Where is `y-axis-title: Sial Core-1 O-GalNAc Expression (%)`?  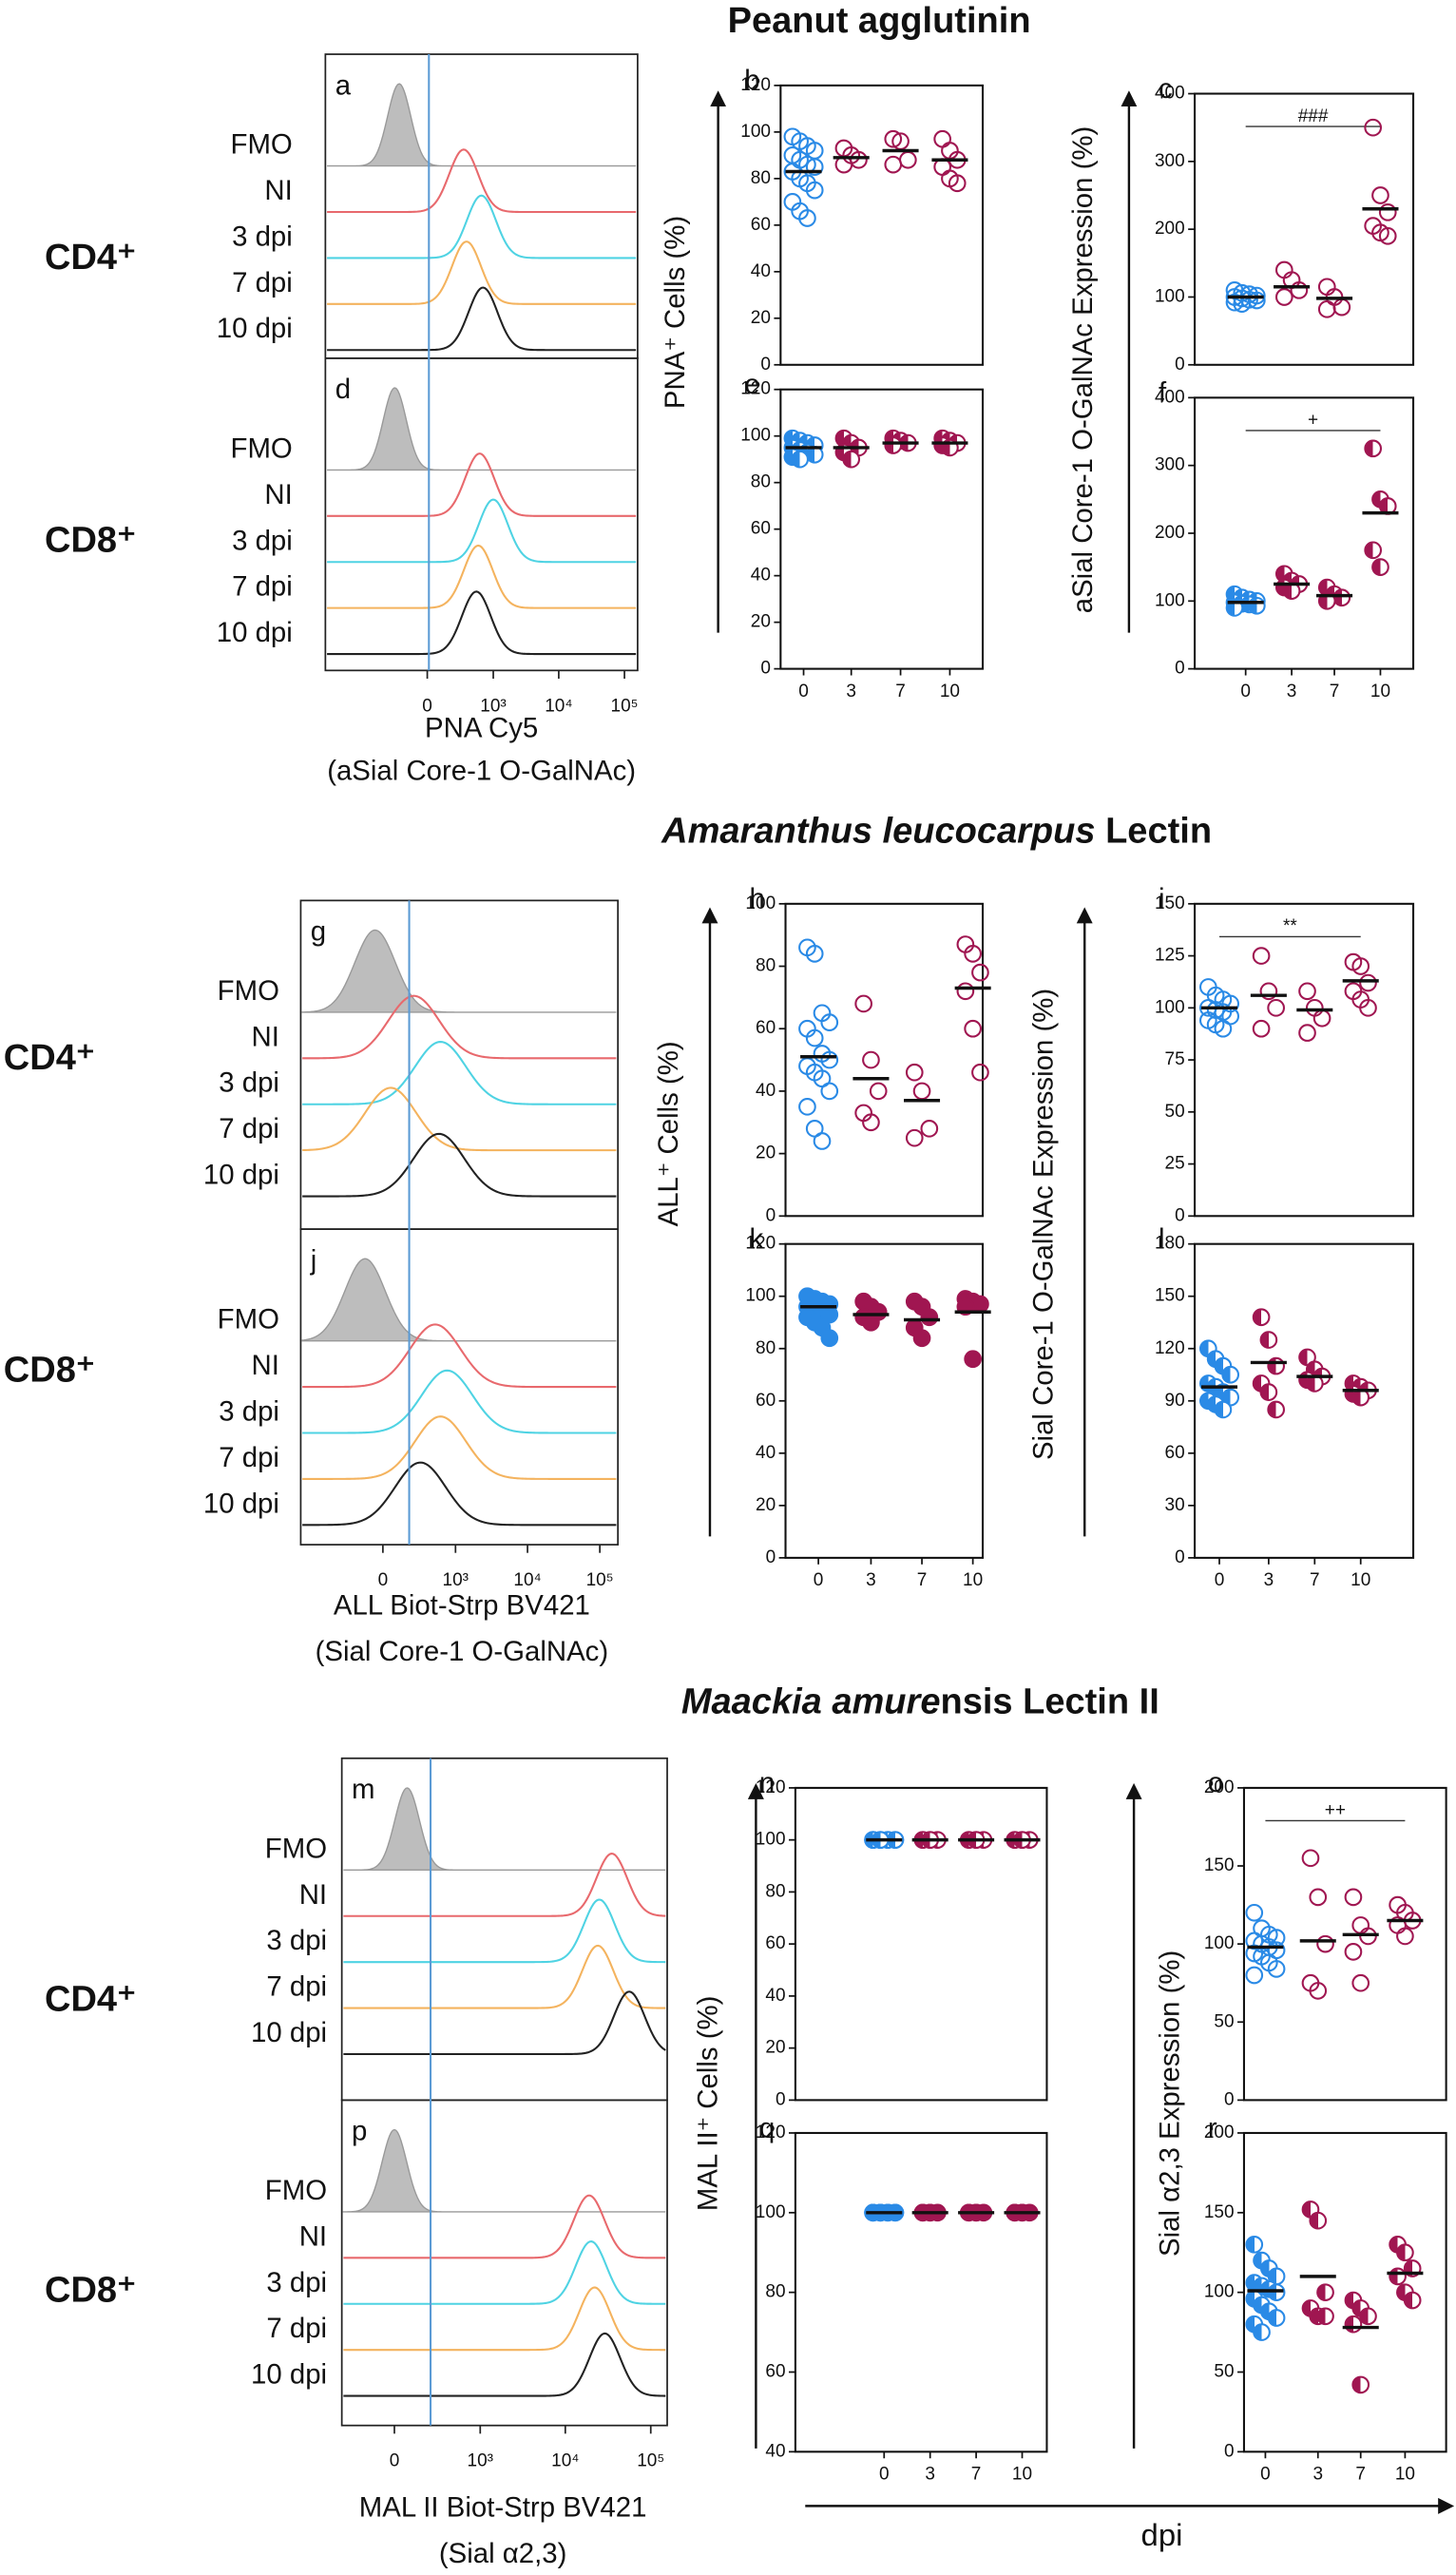 y-axis-title: Sial Core-1 O-GalNAc Expression (%) is located at coordinates (1043, 1224).